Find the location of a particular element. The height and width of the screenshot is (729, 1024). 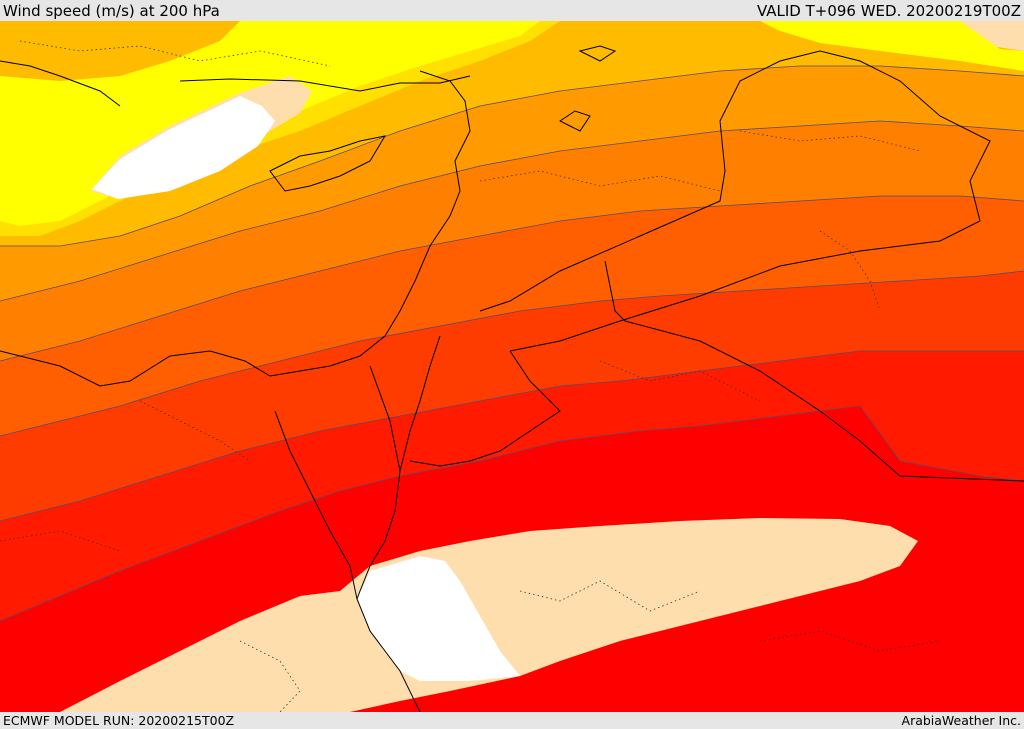

band-3-top-right is located at coordinates (892, 46).